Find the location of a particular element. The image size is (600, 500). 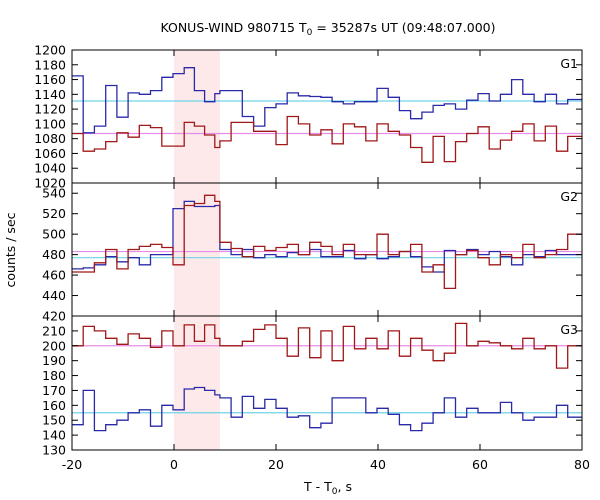

panel-g3-series-red is located at coordinates (327, 345).